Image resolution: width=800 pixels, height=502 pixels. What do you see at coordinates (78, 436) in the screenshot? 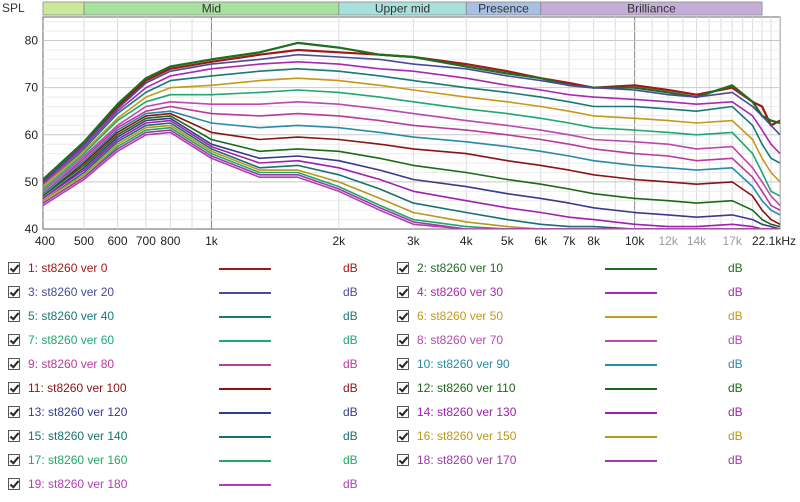
I see `legend-series-name: 15: st8260 ver 140` at bounding box center [78, 436].